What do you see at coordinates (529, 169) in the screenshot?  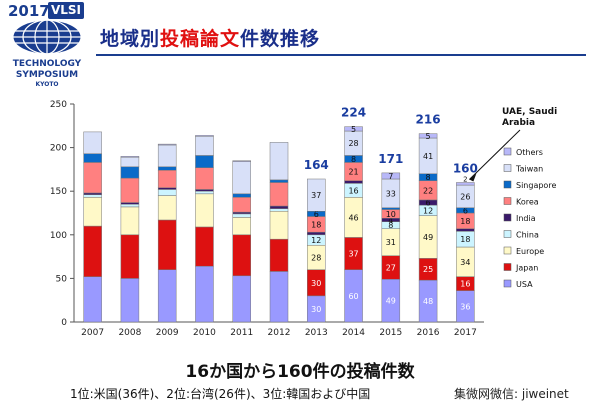 I see `legend-label: Taiwan` at bounding box center [529, 169].